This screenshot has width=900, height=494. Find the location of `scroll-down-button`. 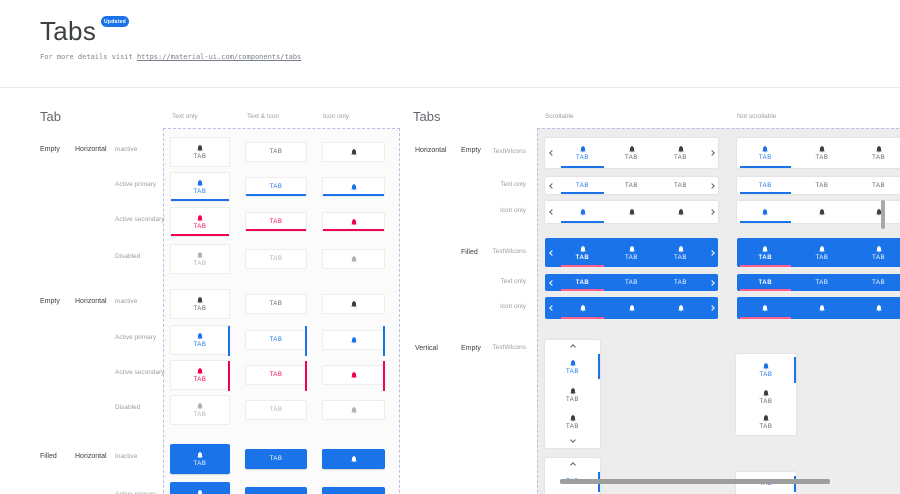

scroll-down-button is located at coordinates (572, 440).